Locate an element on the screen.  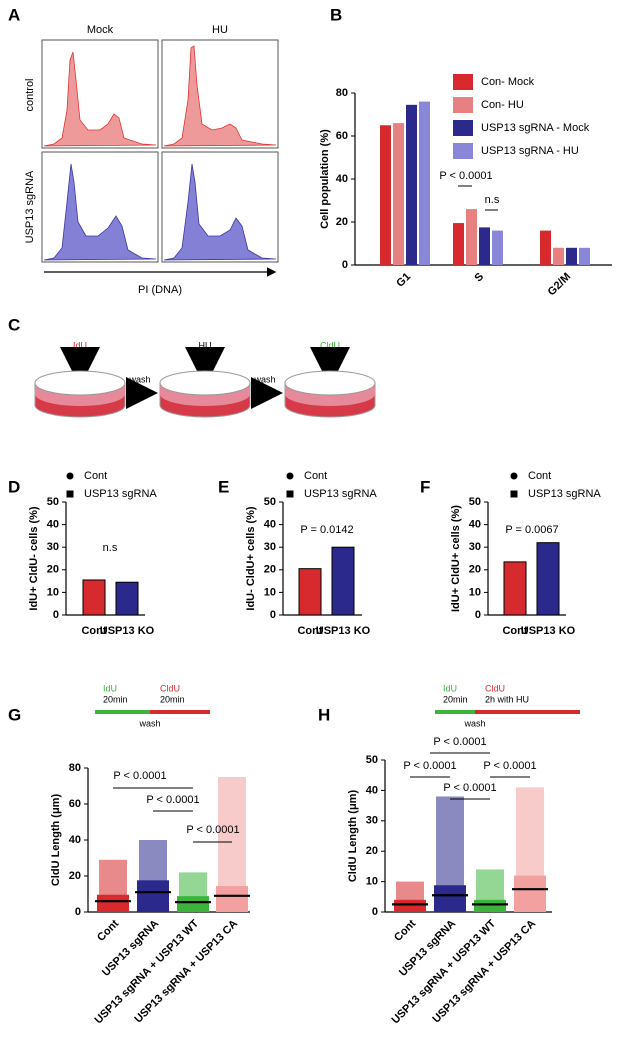
panel-a: Mock HU control USP13 sgRNA PI (DNA) is located at coordinates (151, 160).